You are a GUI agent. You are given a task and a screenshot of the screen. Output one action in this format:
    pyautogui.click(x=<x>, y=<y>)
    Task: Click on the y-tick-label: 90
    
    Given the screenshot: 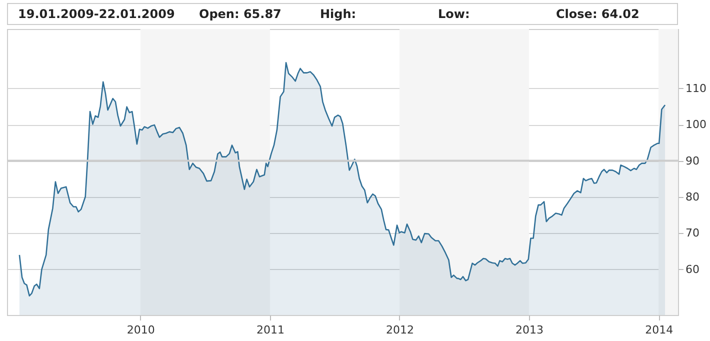 What is the action you would take?
    pyautogui.click(x=693, y=161)
    